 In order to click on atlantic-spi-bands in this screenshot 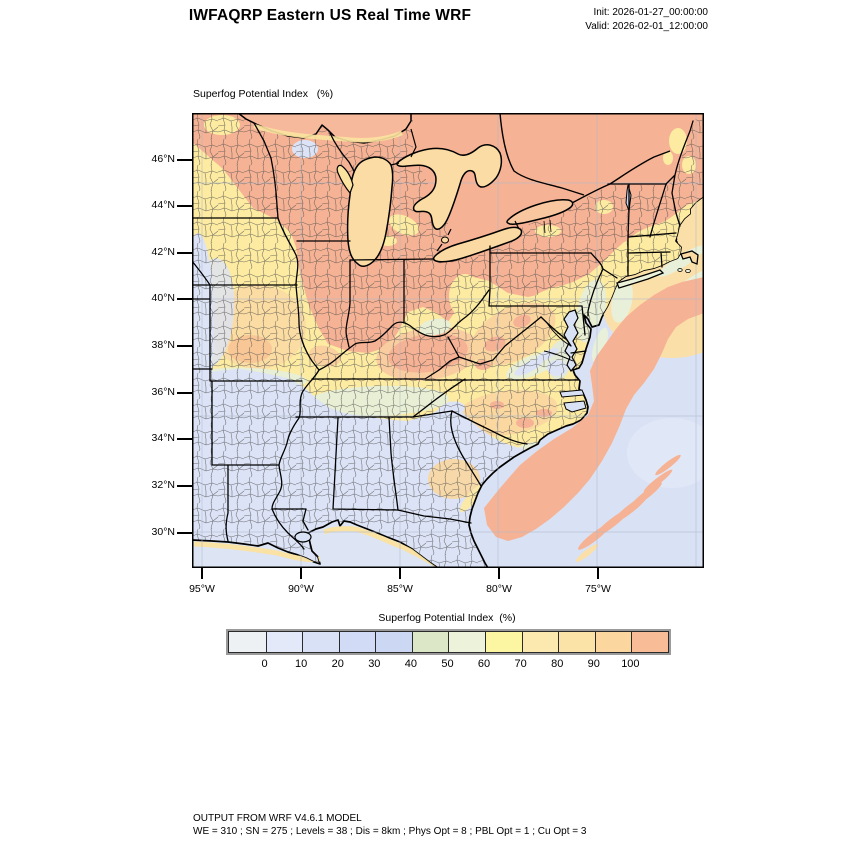, I will do `click(594, 379)`.